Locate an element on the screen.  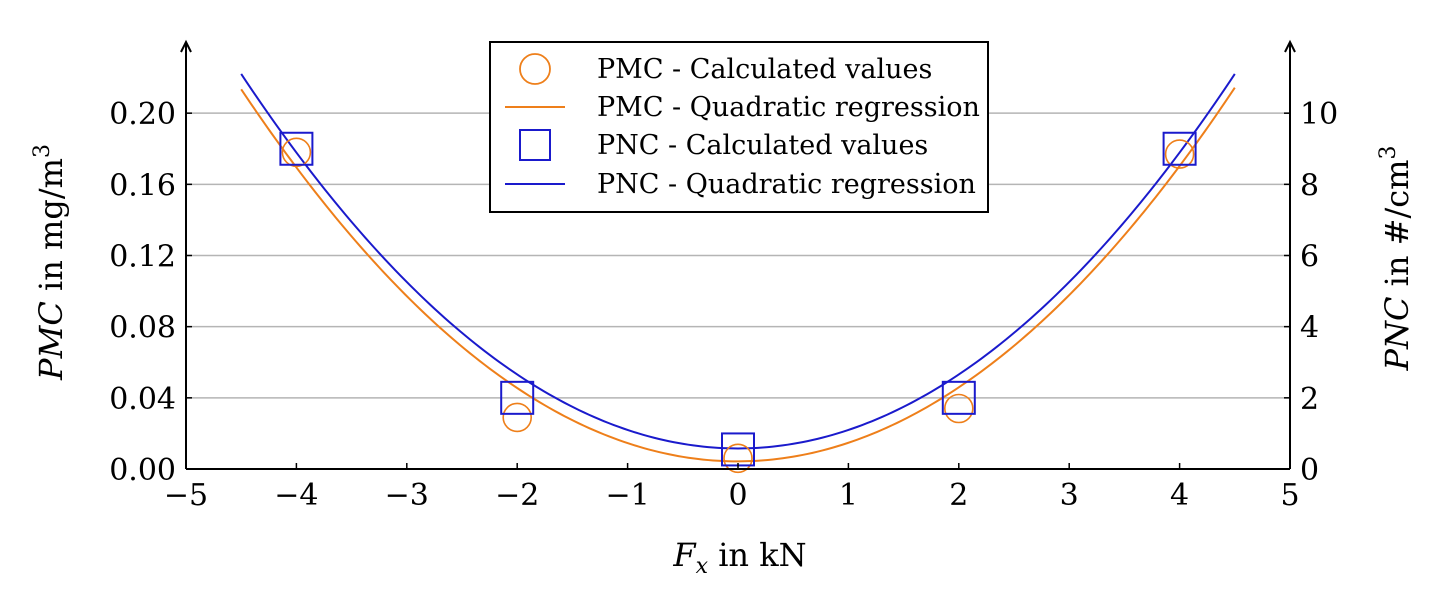
legend-label-pnc-reg: PNC - Quadratic regression is located at coordinates (786, 184).